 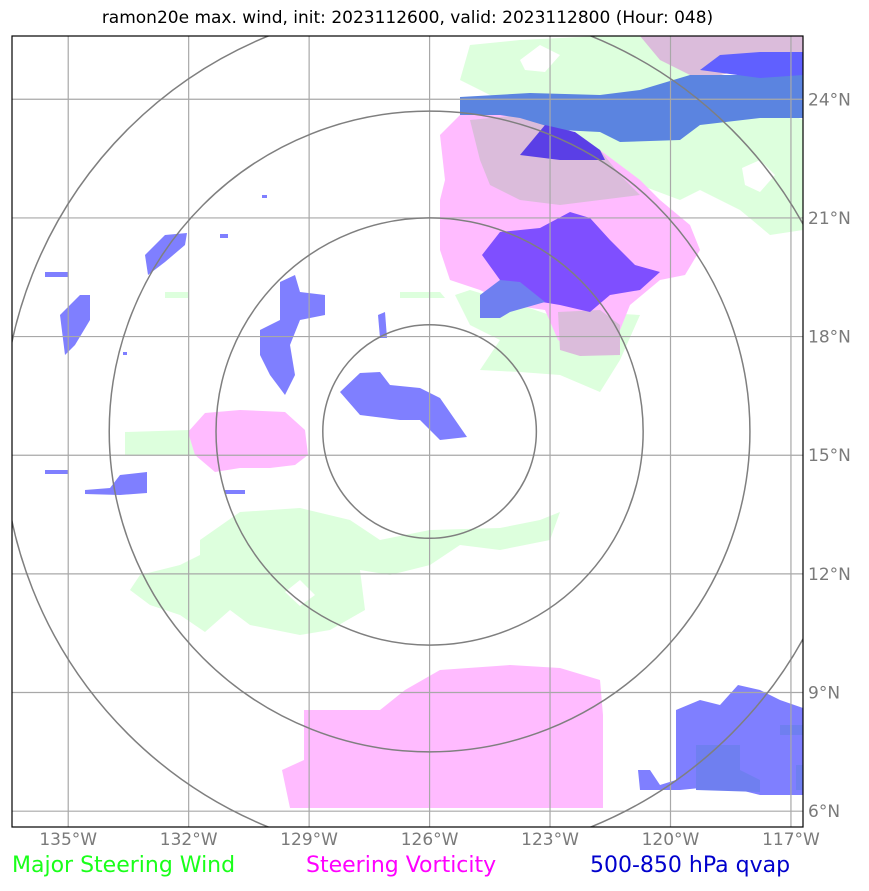 What do you see at coordinates (829, 575) in the screenshot?
I see `lat-tick-label: 12°N` at bounding box center [829, 575].